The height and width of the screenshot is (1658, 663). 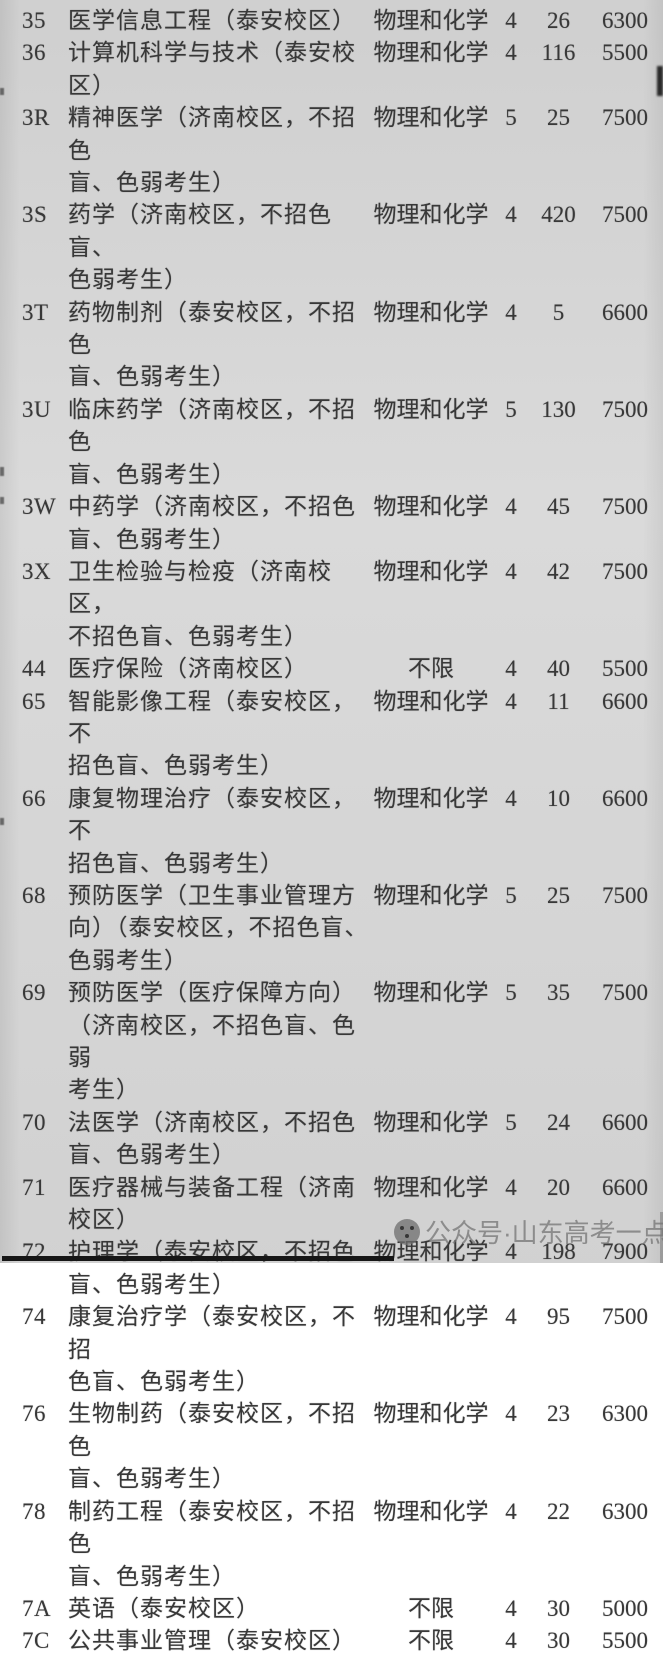 What do you see at coordinates (35, 215) in the screenshot?
I see `program-code: 3S` at bounding box center [35, 215].